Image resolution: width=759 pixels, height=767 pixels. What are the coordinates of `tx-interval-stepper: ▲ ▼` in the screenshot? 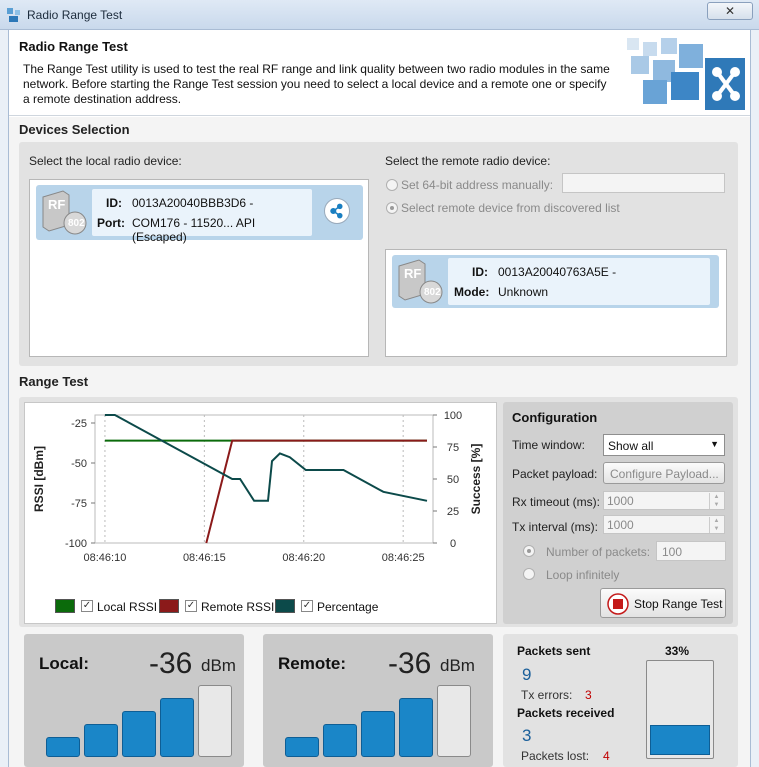 It's located at (716, 525).